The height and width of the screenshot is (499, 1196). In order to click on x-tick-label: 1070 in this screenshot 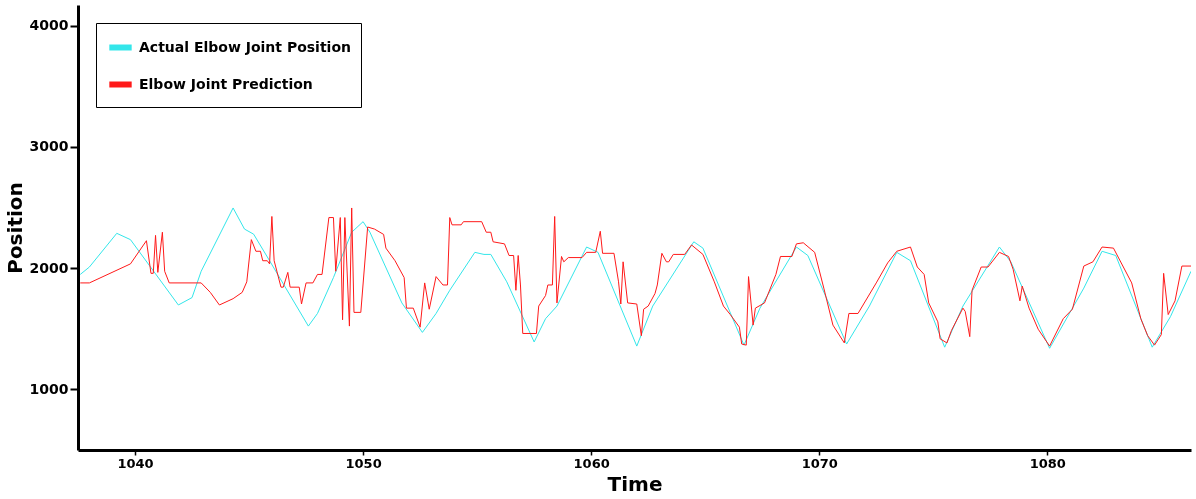, I will do `click(819, 463)`.